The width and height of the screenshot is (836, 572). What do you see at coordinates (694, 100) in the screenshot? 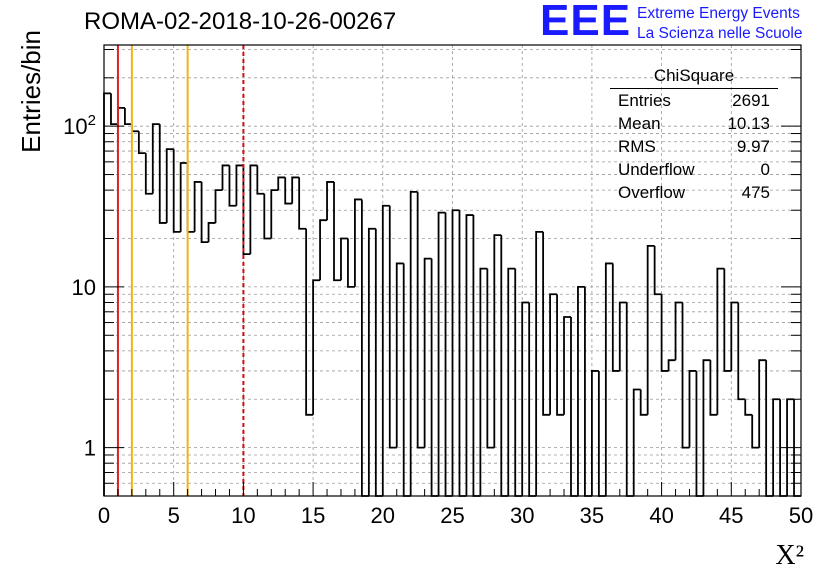
I see `stat-row-entries: Entries 2691` at bounding box center [694, 100].